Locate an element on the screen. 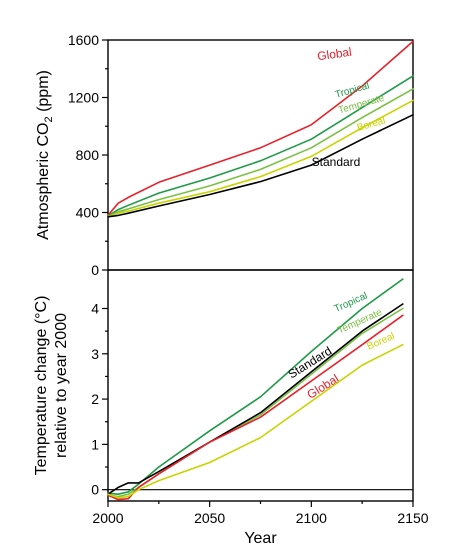  y-axis-label-line2: relative to year 2000 is located at coordinates (61, 385).